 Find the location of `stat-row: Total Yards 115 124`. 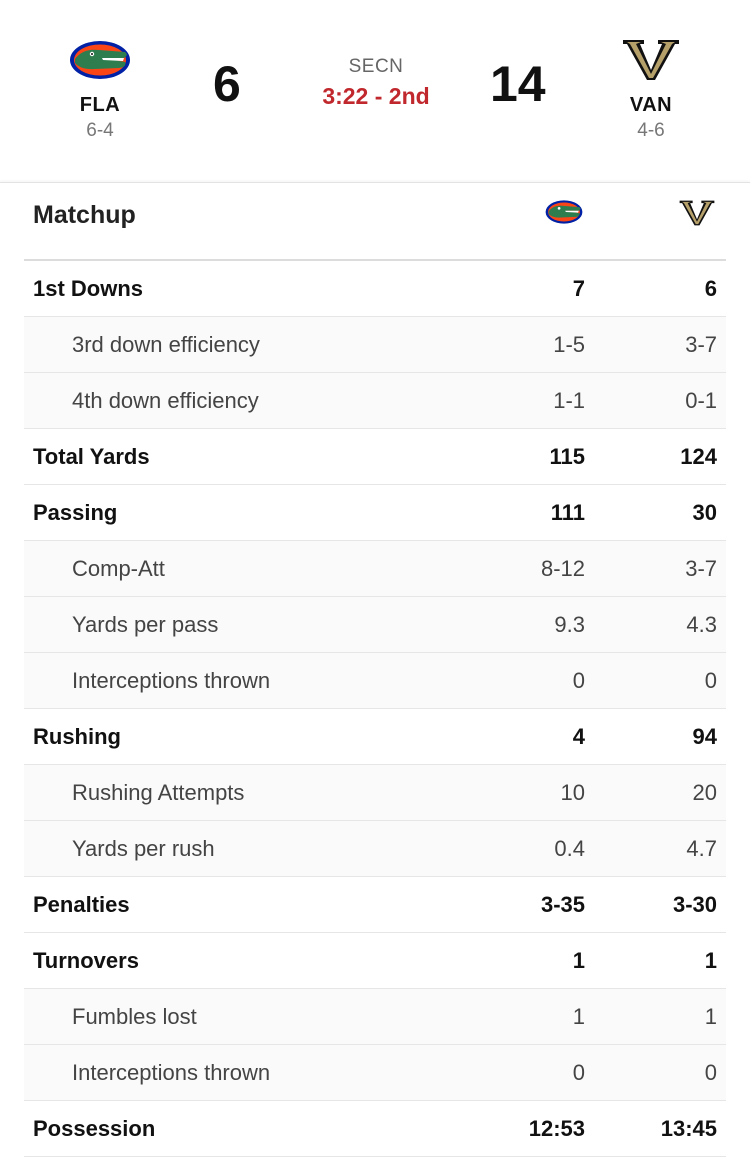

stat-row: Total Yards 115 124 is located at coordinates (375, 457).